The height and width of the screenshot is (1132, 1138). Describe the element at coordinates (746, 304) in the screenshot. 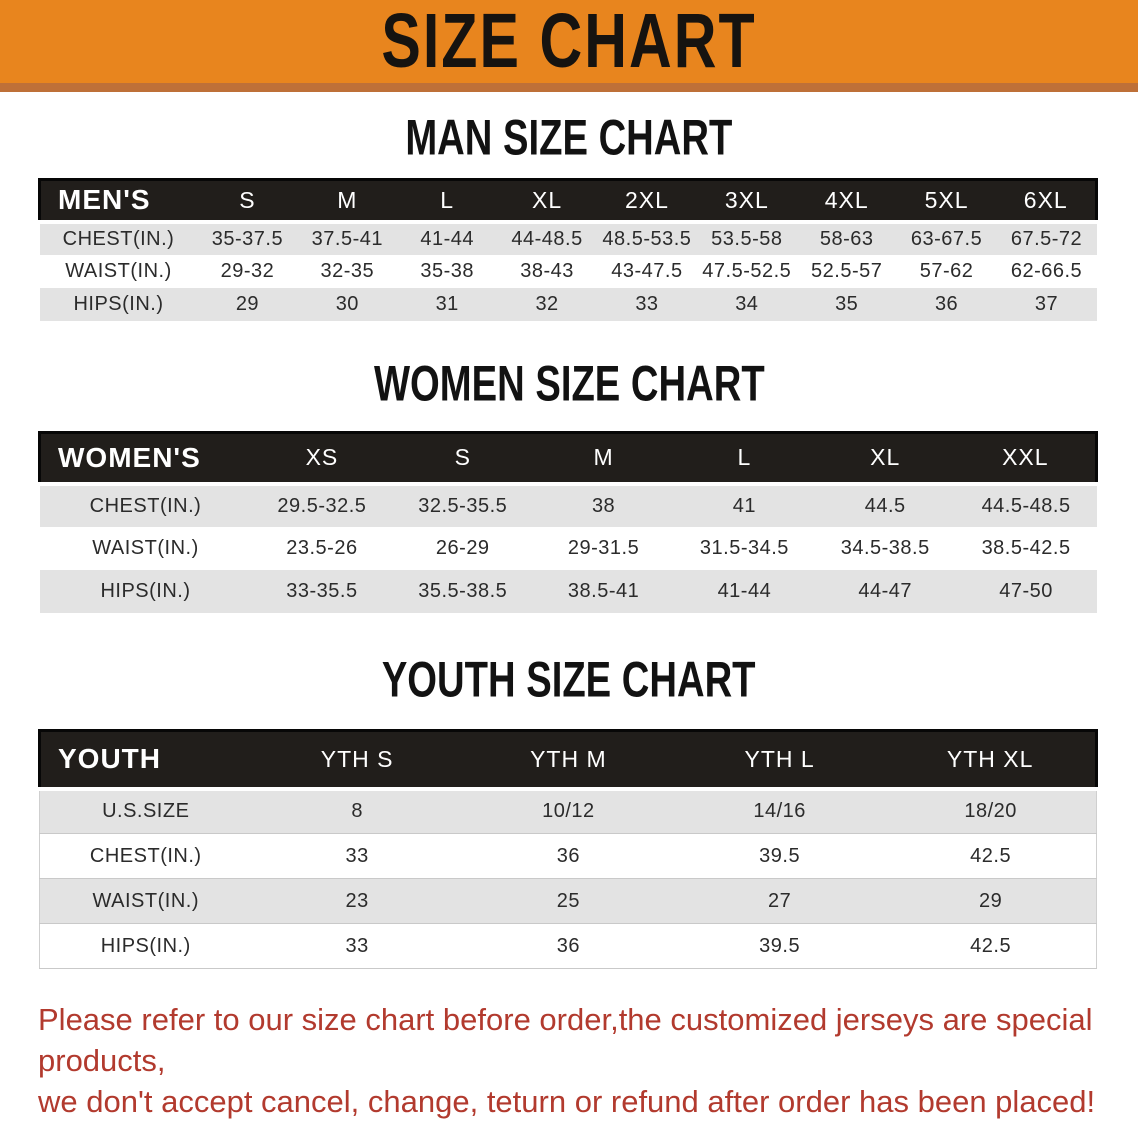

I see `men-value-cell-5: 34` at that location.